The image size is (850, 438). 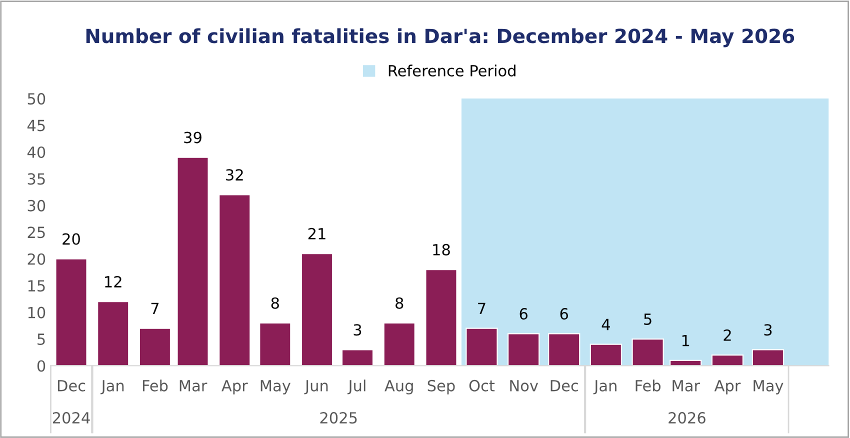 What do you see at coordinates (36, 179) in the screenshot?
I see `y-tick-label: 35` at bounding box center [36, 179].